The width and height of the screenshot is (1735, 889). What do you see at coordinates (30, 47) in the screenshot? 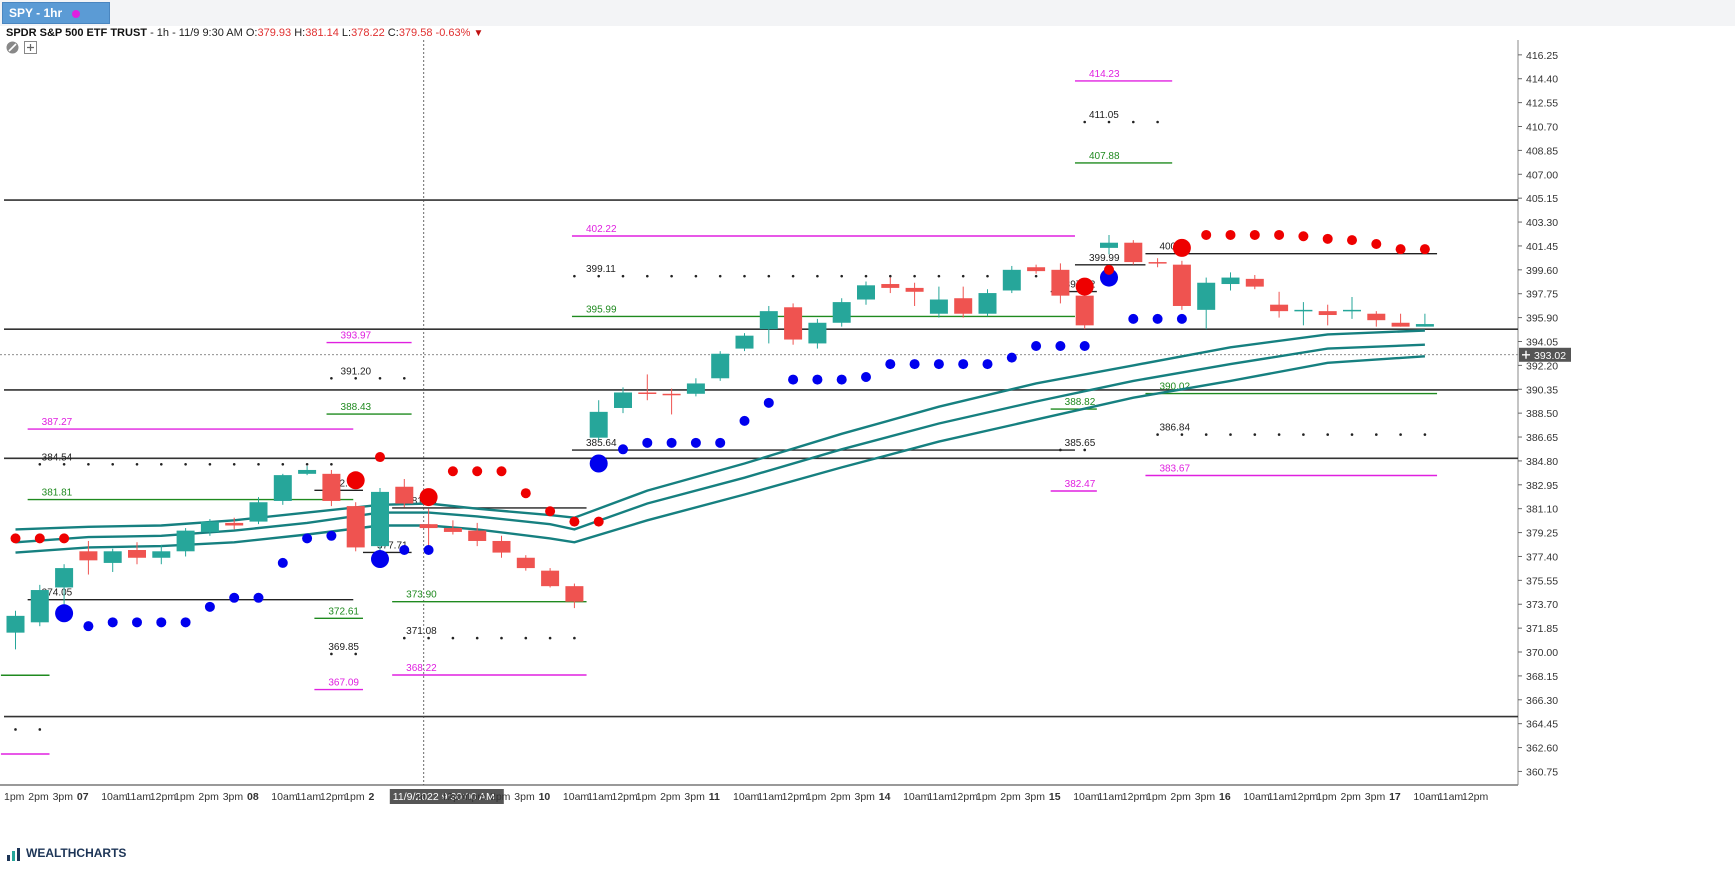
I see `add-indicator-icon` at bounding box center [30, 47].